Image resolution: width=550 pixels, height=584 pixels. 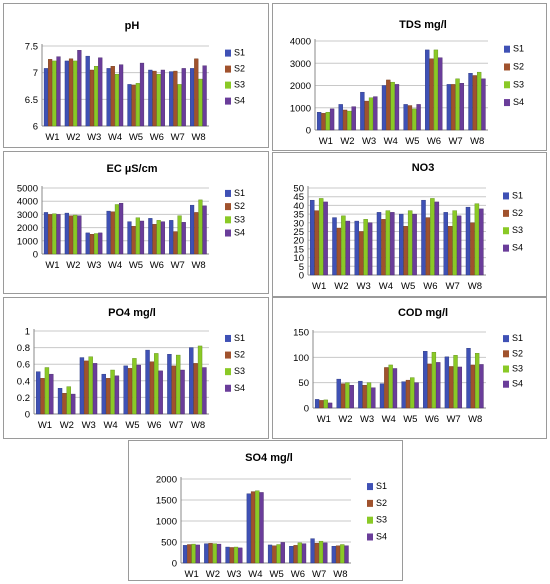 I want to click on y-tick-label: 3000, so click(x=27, y=215).